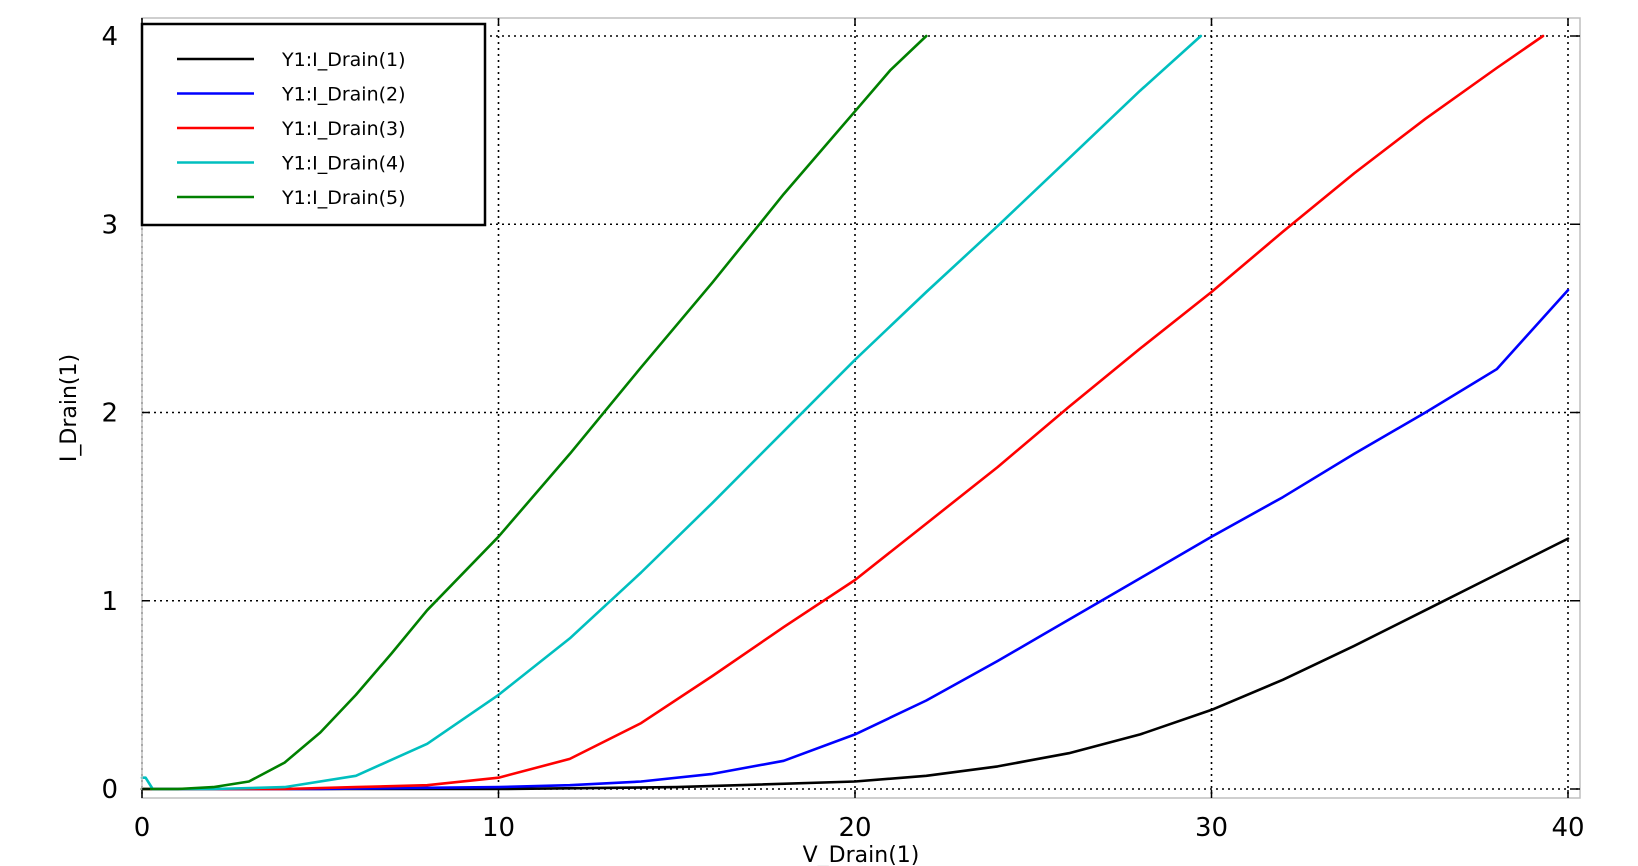  Describe the element at coordinates (861, 854) in the screenshot. I see `x-axis-label: V_Drain(1)` at that location.